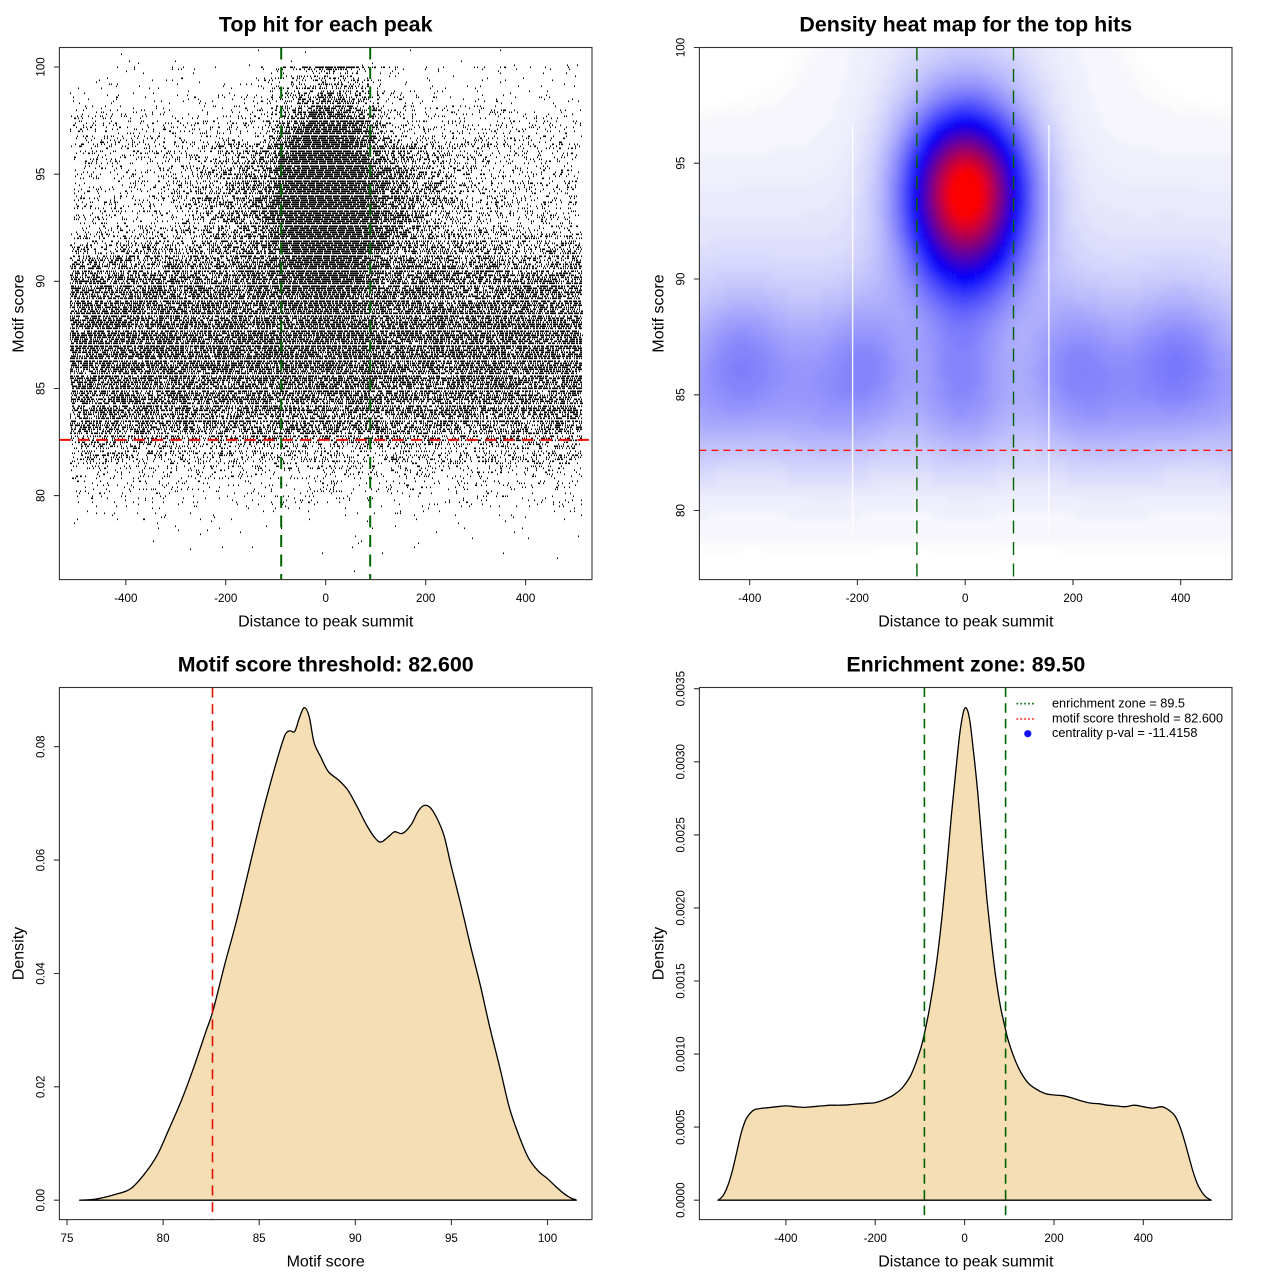 This screenshot has width=1280, height=1280. I want to click on svg-text:Density heat map for the top h: Density heat map for the top hits, so click(965, 25).